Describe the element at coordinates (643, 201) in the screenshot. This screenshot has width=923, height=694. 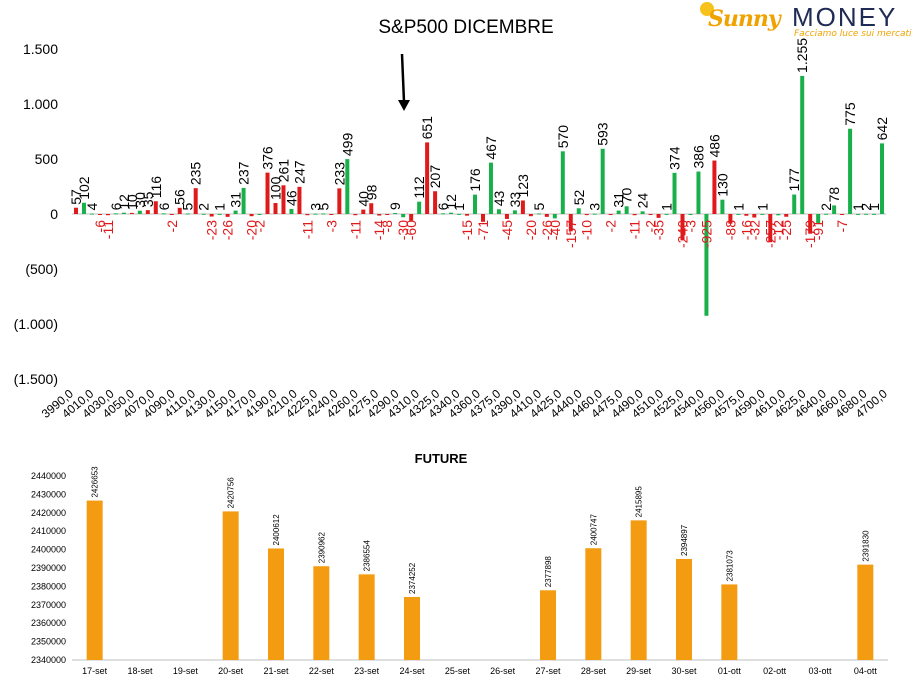
I see `data-label: 24` at that location.